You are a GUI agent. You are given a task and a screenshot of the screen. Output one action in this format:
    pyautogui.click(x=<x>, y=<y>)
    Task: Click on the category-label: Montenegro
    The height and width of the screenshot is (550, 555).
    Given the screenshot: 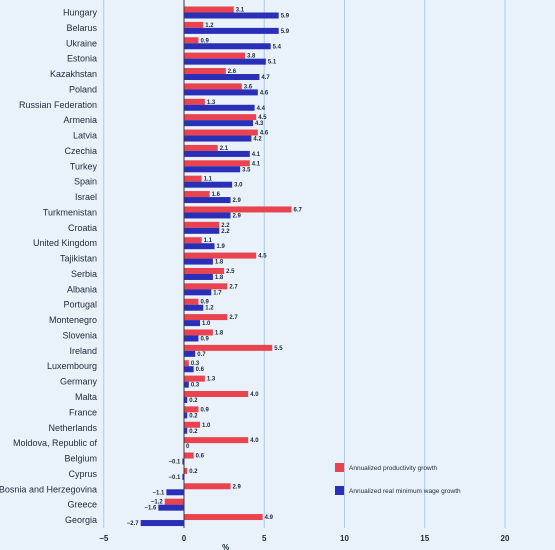 What is the action you would take?
    pyautogui.click(x=73, y=320)
    